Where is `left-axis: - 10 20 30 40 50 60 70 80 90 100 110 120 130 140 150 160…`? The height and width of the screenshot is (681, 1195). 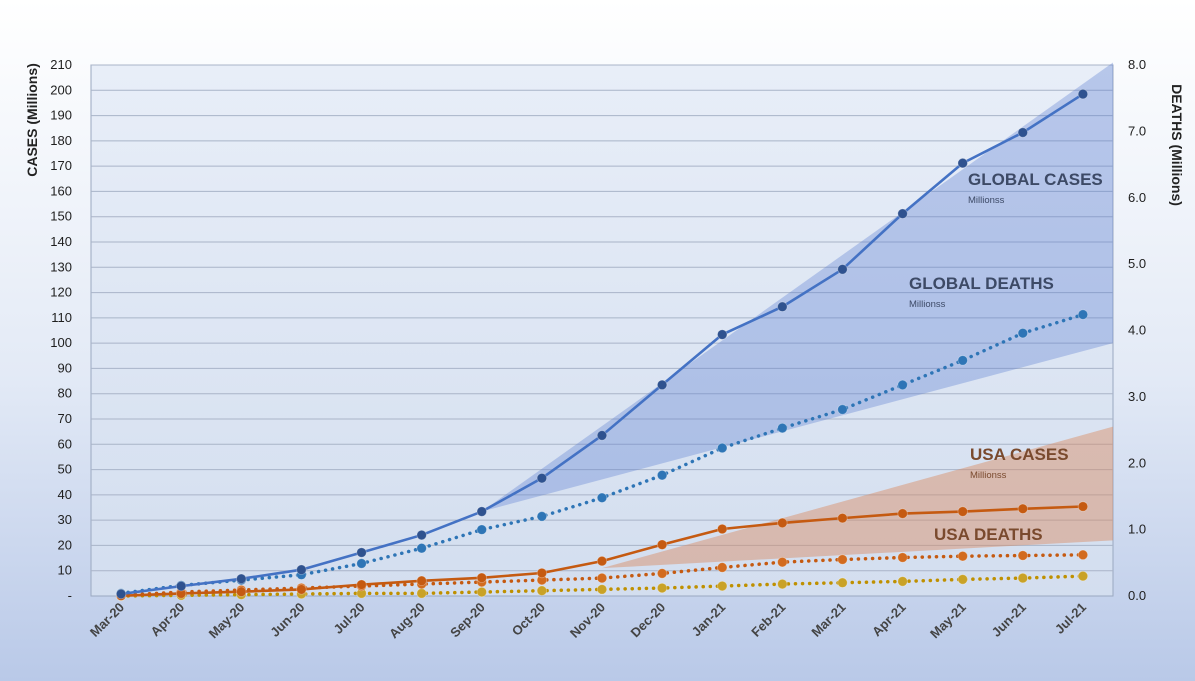
left-axis: - 10 20 30 40 50 60 70 80 90 100 110 120 130 140 150 160… is located at coordinates (61, 330).